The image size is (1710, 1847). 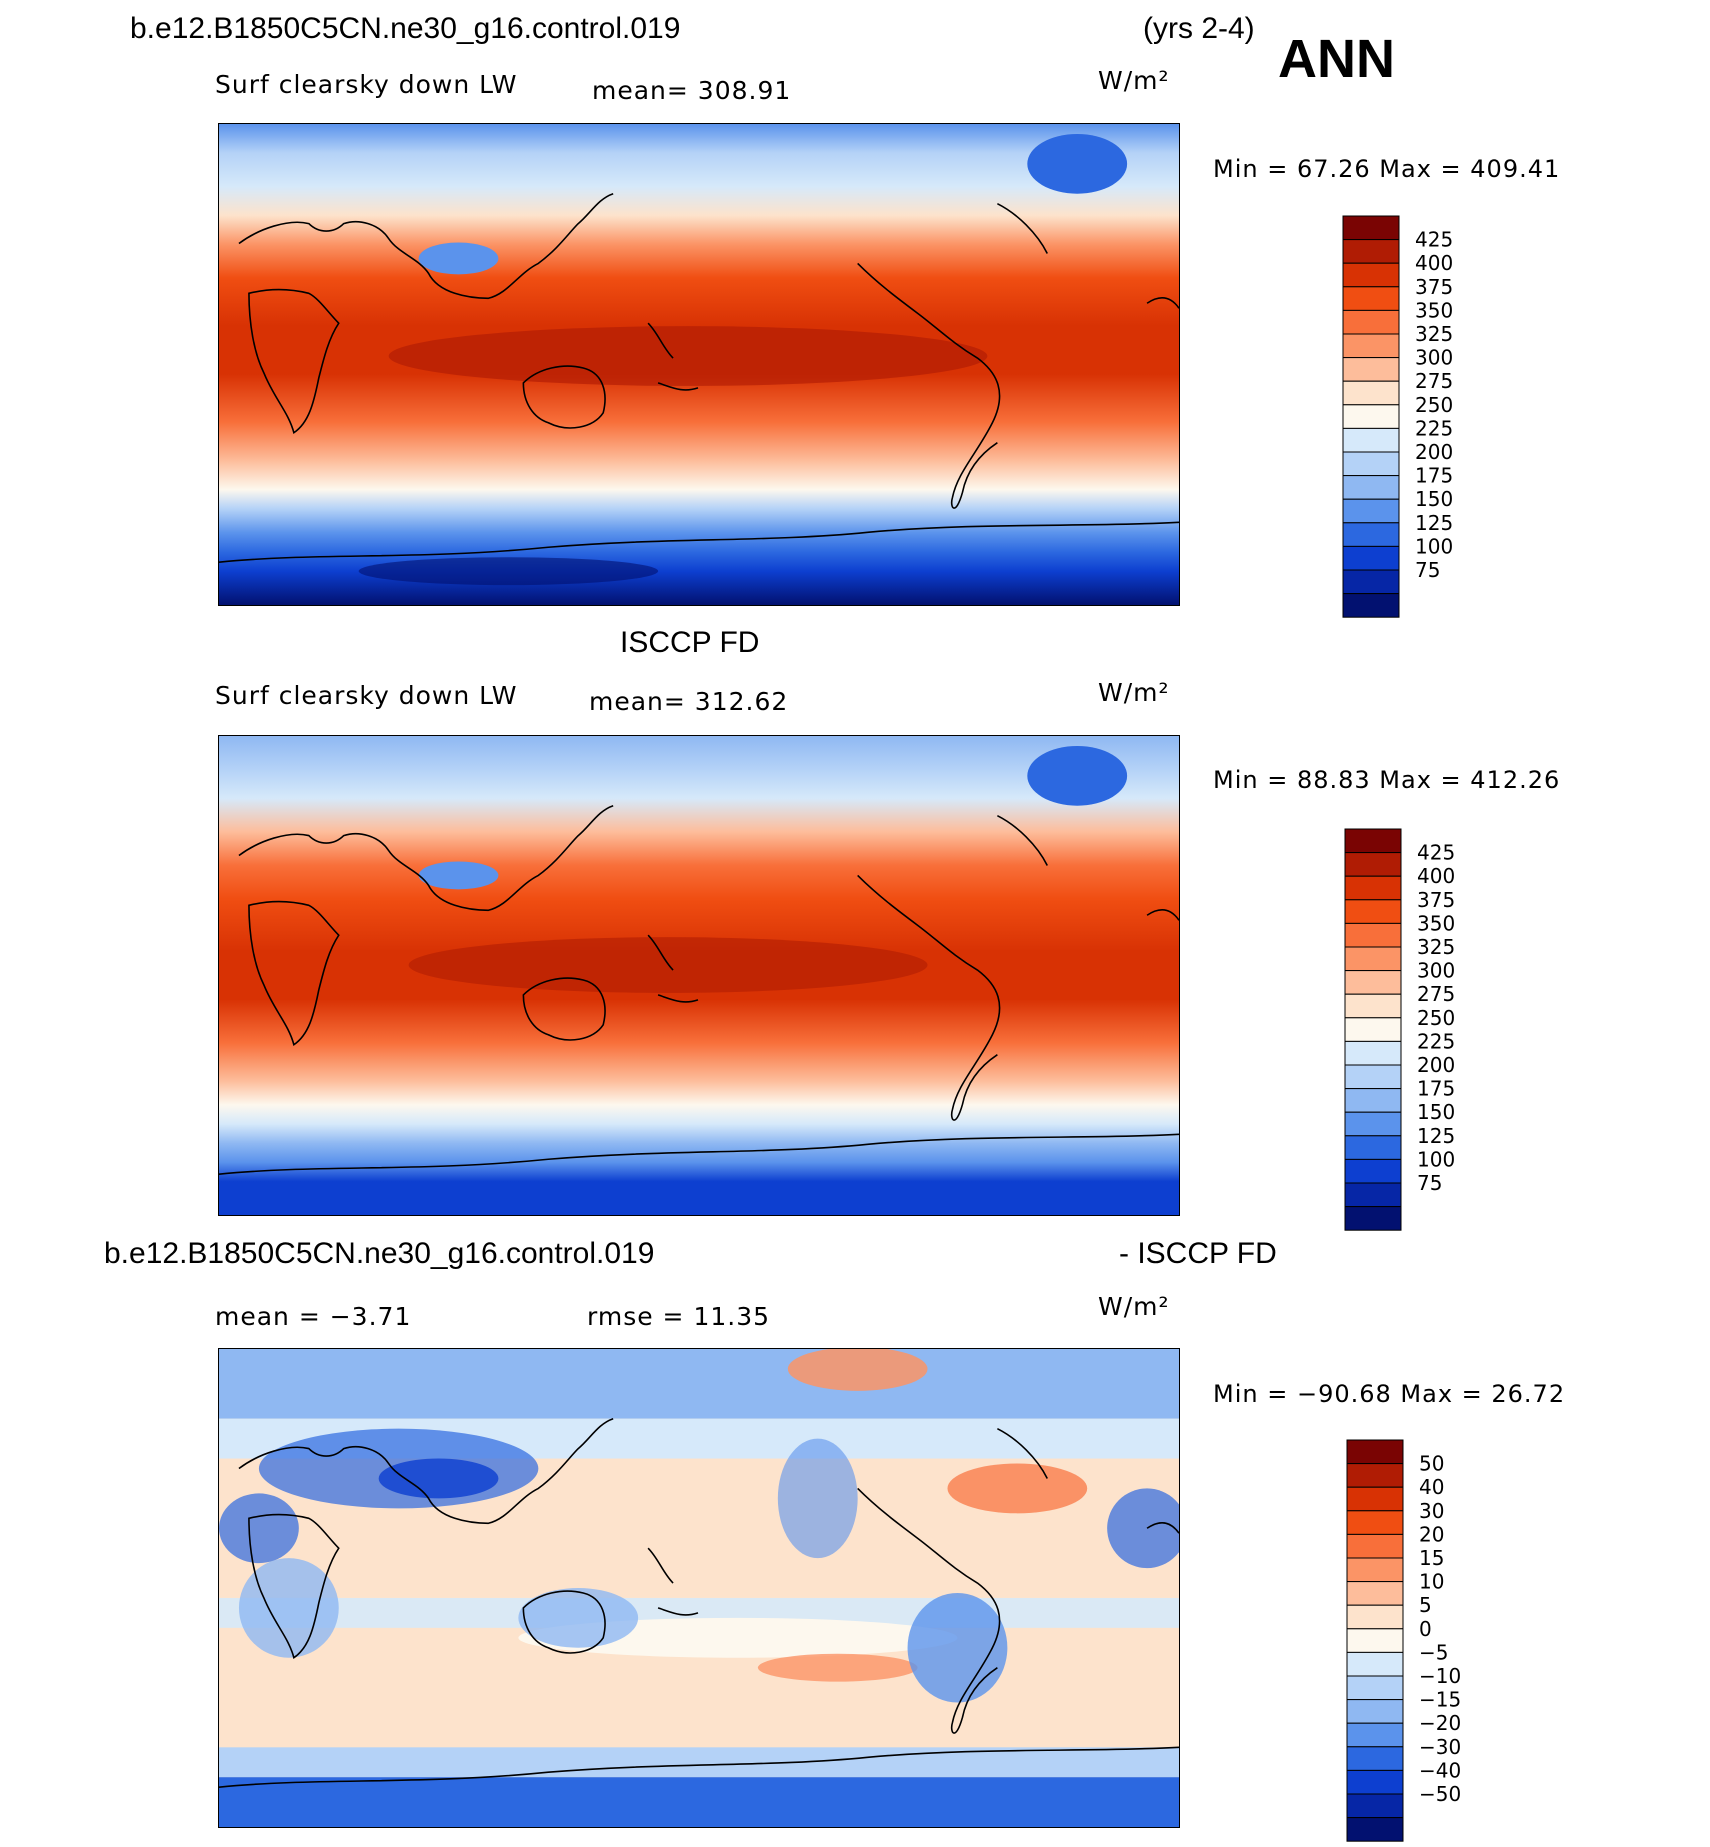 What do you see at coordinates (1434, 476) in the screenshot?
I see `colorbar-tick-label: 175` at bounding box center [1434, 476].